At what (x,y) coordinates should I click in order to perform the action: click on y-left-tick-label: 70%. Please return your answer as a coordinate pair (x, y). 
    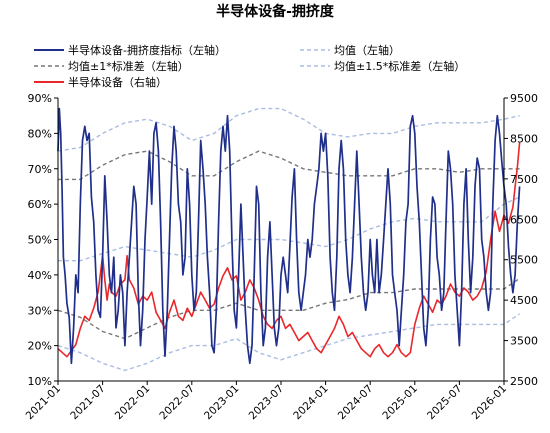
    Looking at the image, I should click on (40, 169).